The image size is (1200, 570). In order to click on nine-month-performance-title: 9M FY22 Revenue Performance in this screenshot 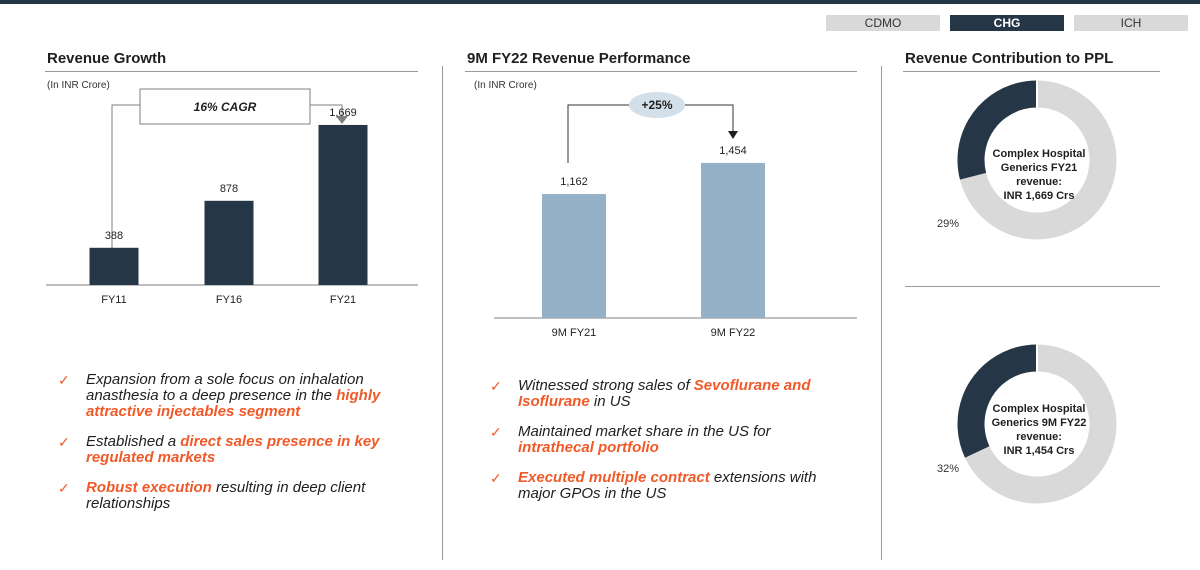, I will do `click(579, 58)`.